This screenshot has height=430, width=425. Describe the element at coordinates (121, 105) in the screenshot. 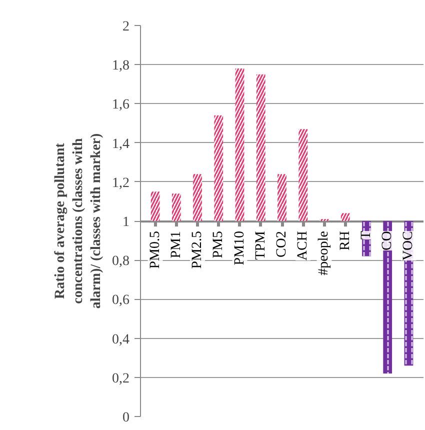

I see `y-tick-label: 1,6` at that location.